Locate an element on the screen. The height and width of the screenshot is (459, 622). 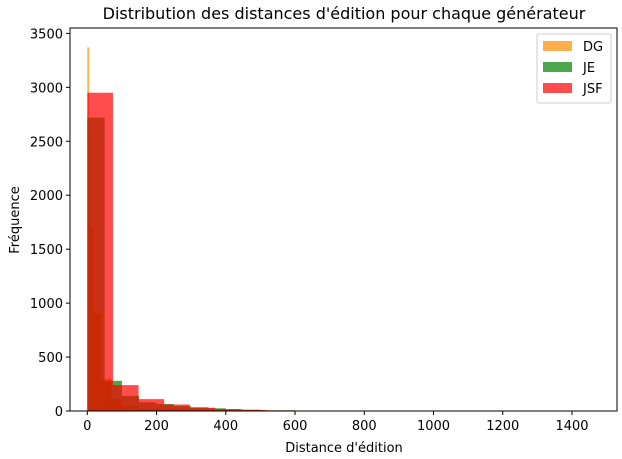
x-tick-label: 0 is located at coordinates (87, 426).